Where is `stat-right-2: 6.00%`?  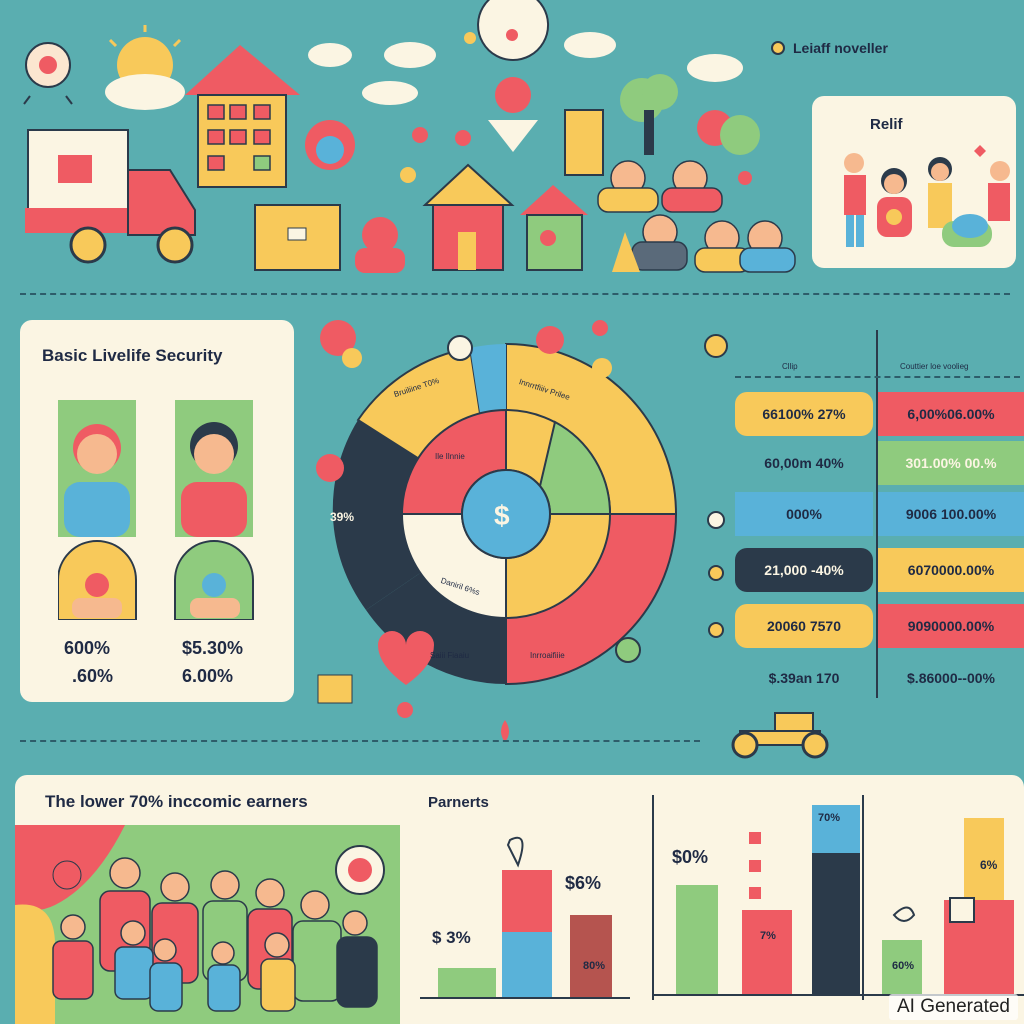
stat-right-2: 6.00% is located at coordinates (208, 676).